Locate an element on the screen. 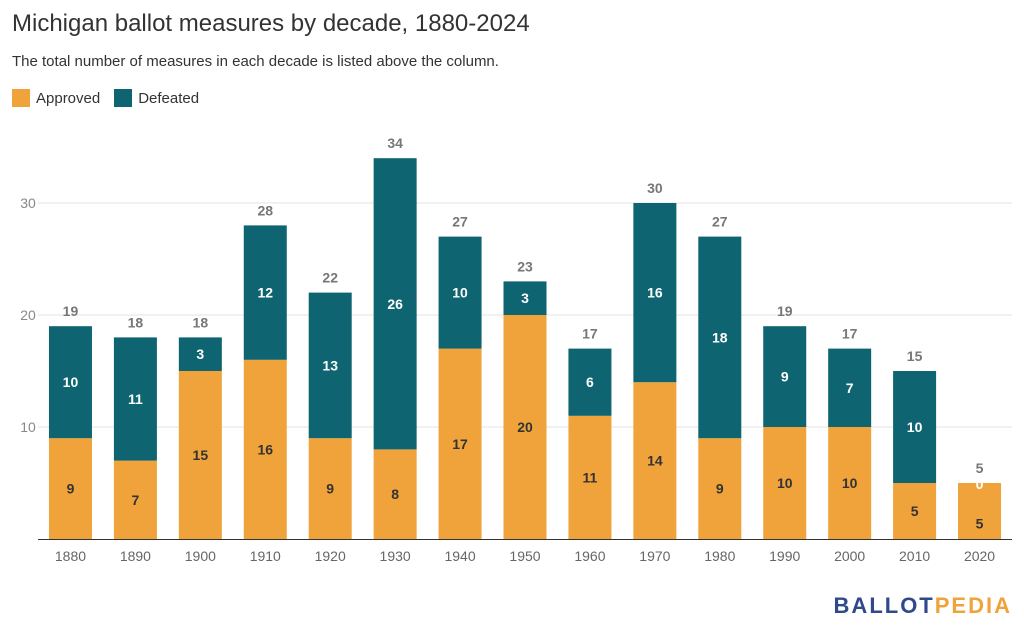 This screenshot has height=630, width=1024. bar-defeated-1960 is located at coordinates (590, 382).